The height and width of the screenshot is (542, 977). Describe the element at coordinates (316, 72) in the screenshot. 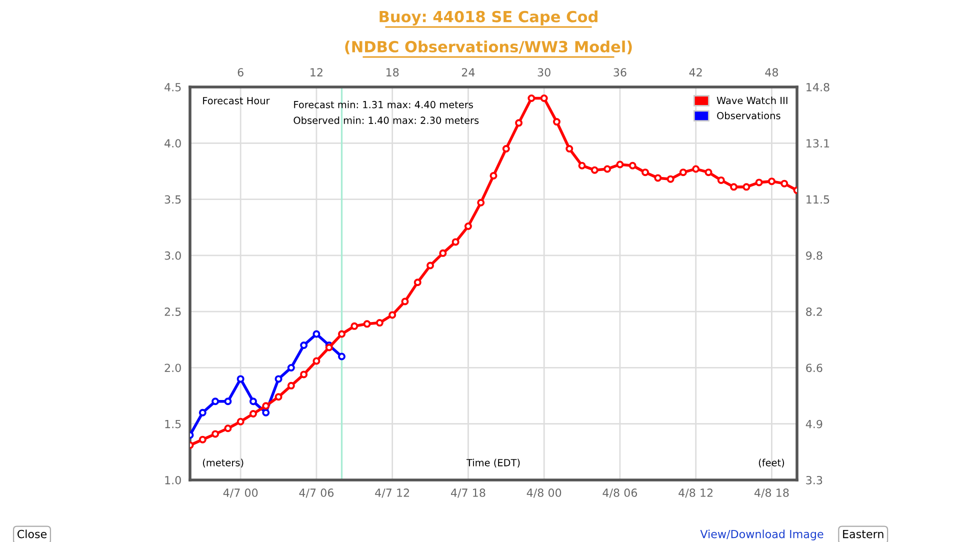

I see `x-tick-label: 12` at that location.